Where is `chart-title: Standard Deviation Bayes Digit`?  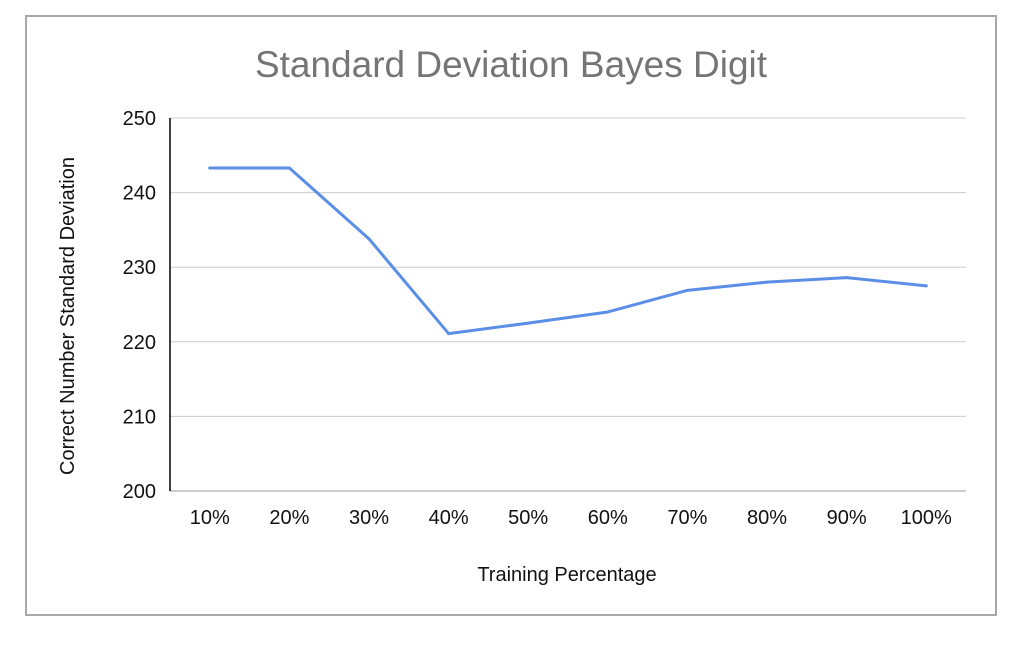
chart-title: Standard Deviation Bayes Digit is located at coordinates (511, 64).